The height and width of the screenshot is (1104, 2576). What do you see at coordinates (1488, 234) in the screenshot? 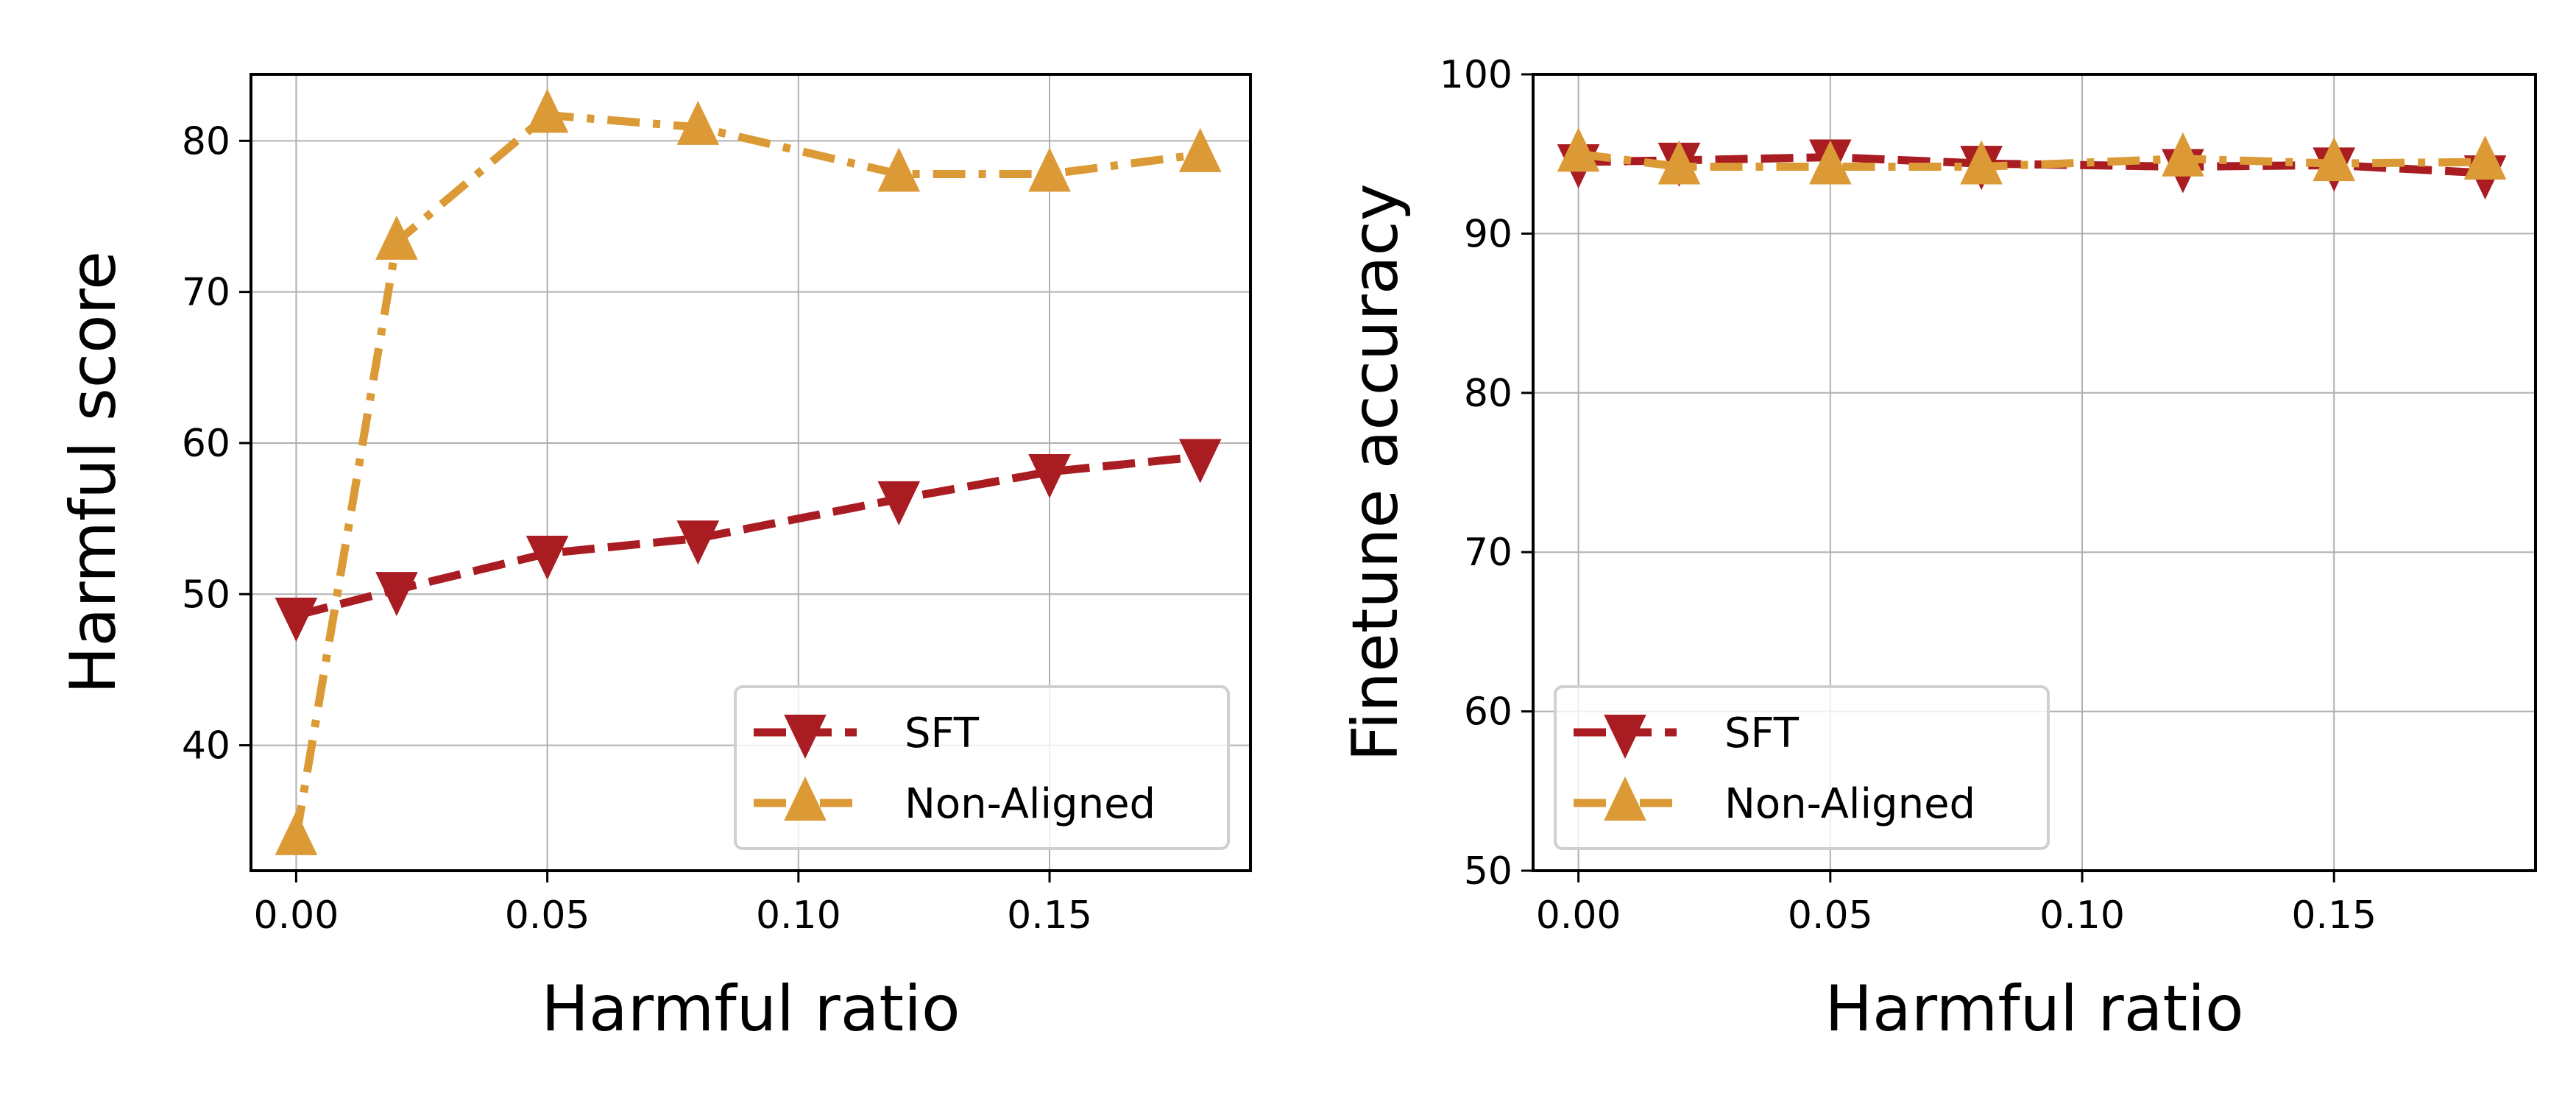
I see `y-tick-label: 90` at bounding box center [1488, 234].